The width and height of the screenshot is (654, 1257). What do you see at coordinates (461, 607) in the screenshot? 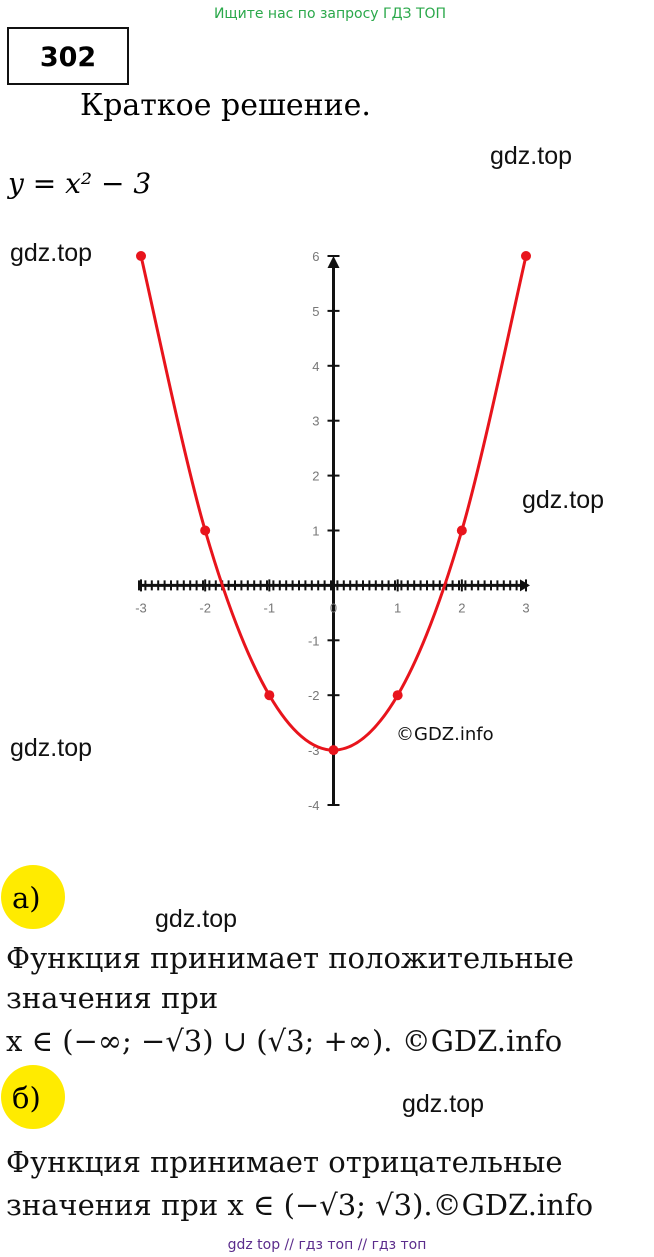
I see `x-tick-label: 2` at bounding box center [461, 607].